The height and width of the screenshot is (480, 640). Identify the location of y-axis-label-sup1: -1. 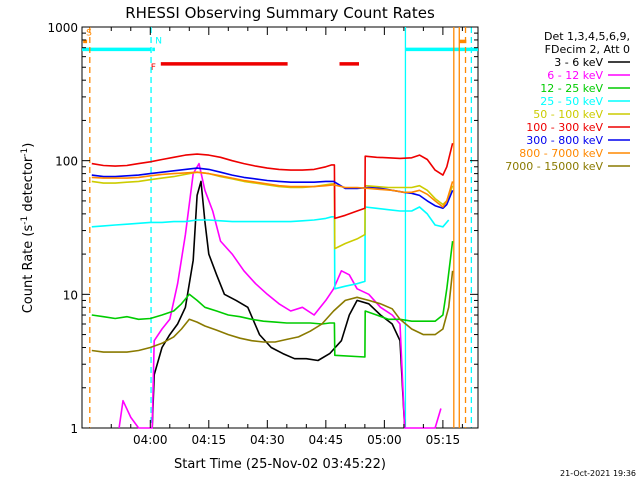
(25, 220).